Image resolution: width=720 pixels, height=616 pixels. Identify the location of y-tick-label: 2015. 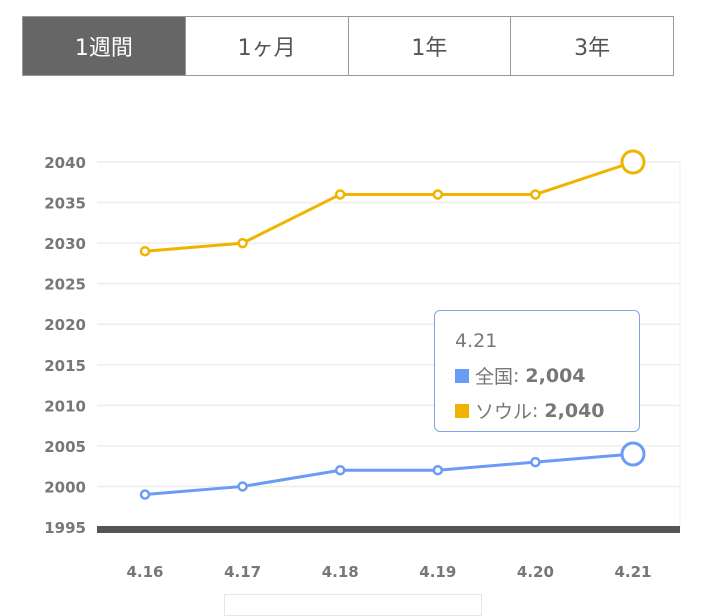
(65, 366).